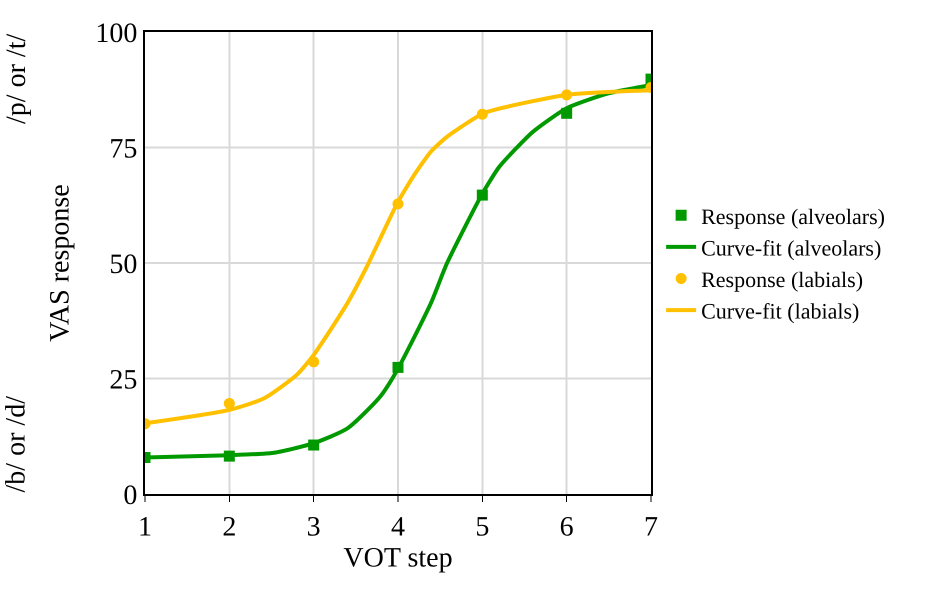 The image size is (945, 596). Describe the element at coordinates (567, 527) in the screenshot. I see `x-tick-label: 6` at that location.